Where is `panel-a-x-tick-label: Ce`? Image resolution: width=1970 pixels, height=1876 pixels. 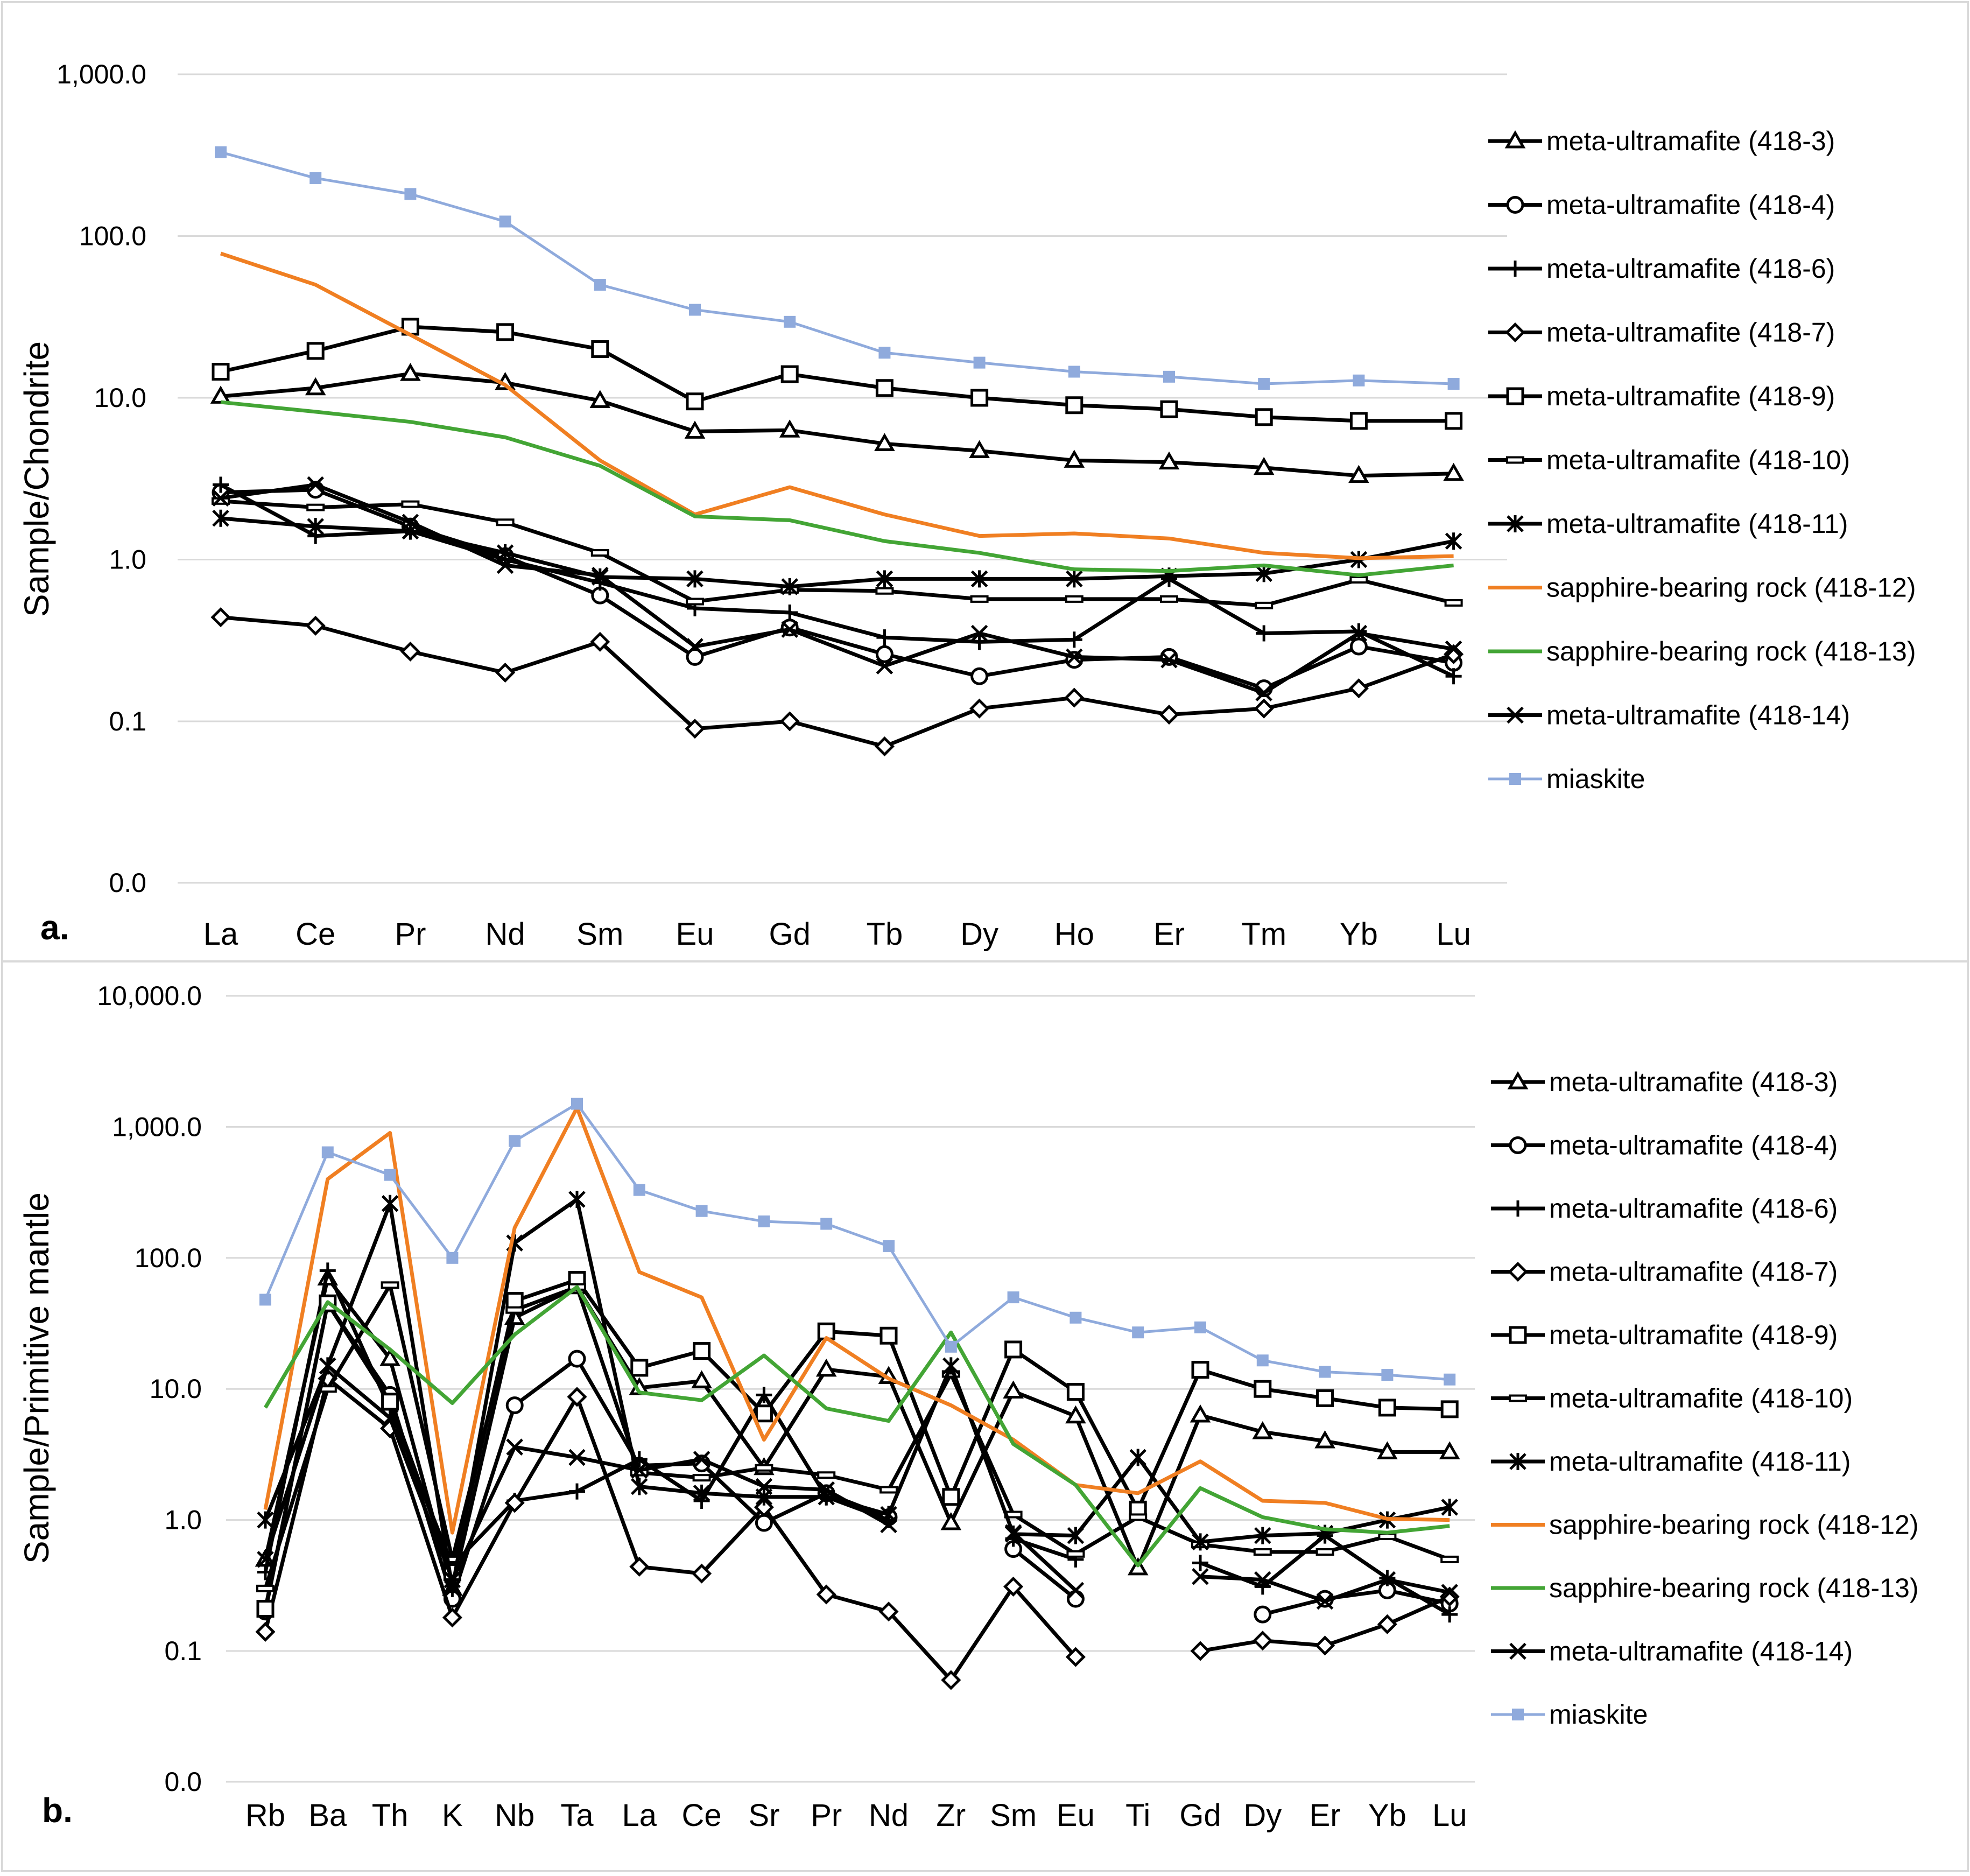
panel-a-x-tick-label: Ce is located at coordinates (315, 934).